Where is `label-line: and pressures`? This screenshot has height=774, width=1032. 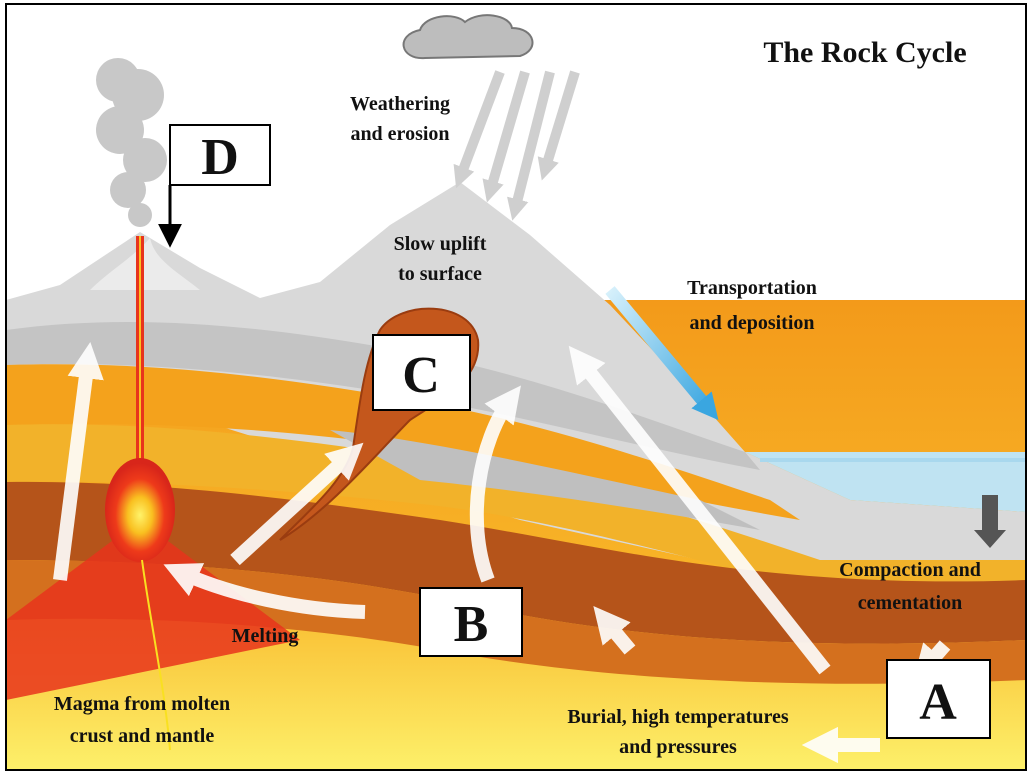
label-line: and pressures is located at coordinates (678, 747).